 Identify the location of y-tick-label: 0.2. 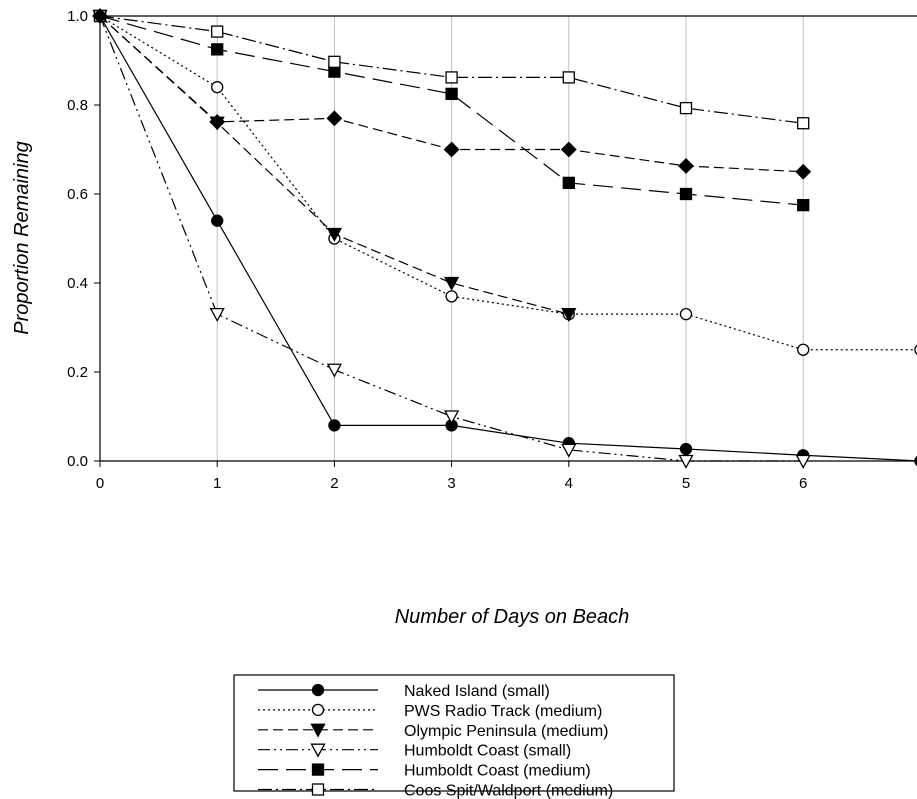
(77, 372).